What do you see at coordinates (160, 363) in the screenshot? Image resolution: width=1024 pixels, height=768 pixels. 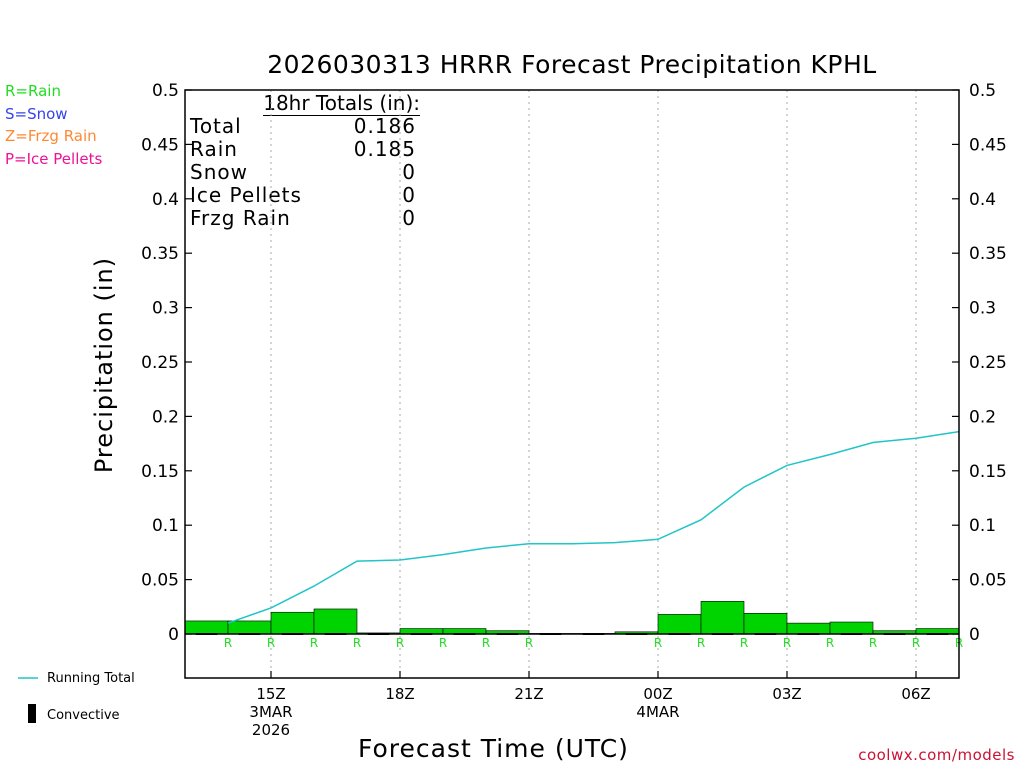 I see `y-tick-label-left: 0.25` at bounding box center [160, 363].